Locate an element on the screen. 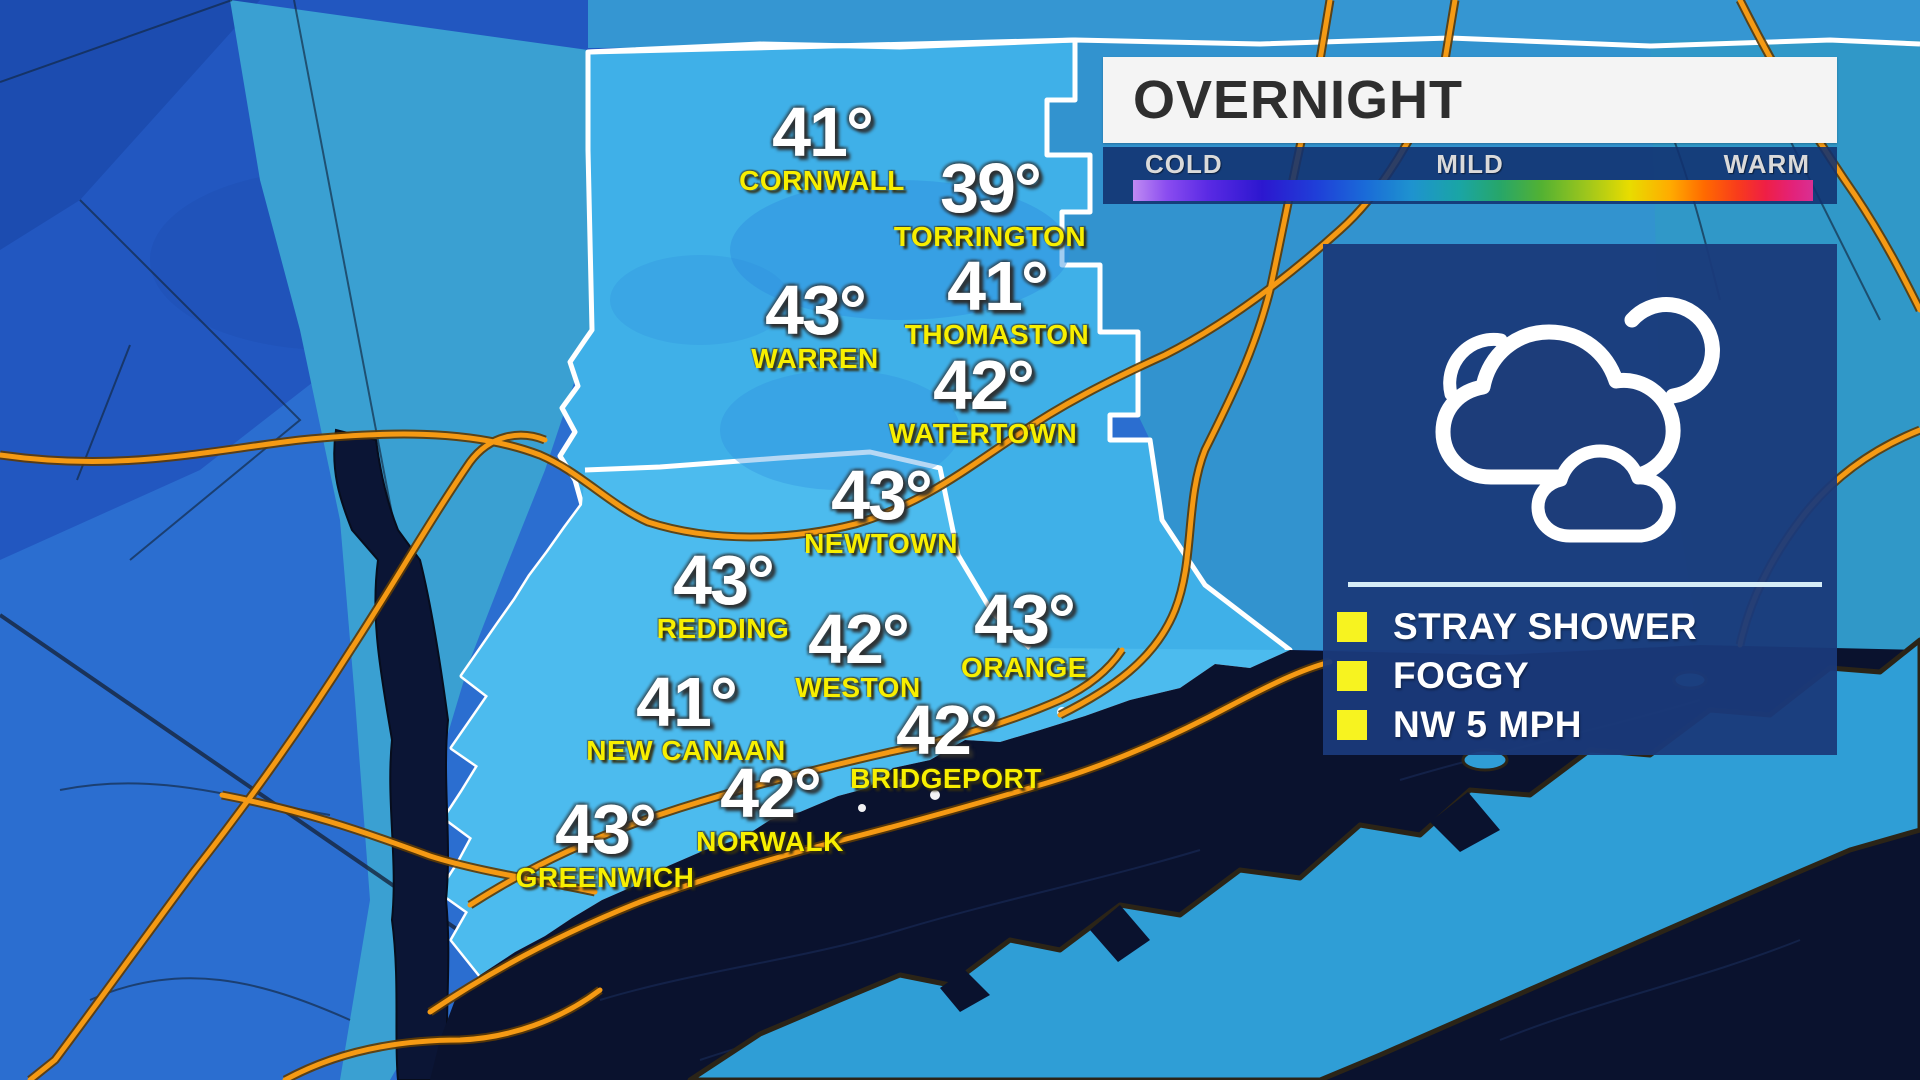  town-name: BRIDGEPORT is located at coordinates (946, 778).